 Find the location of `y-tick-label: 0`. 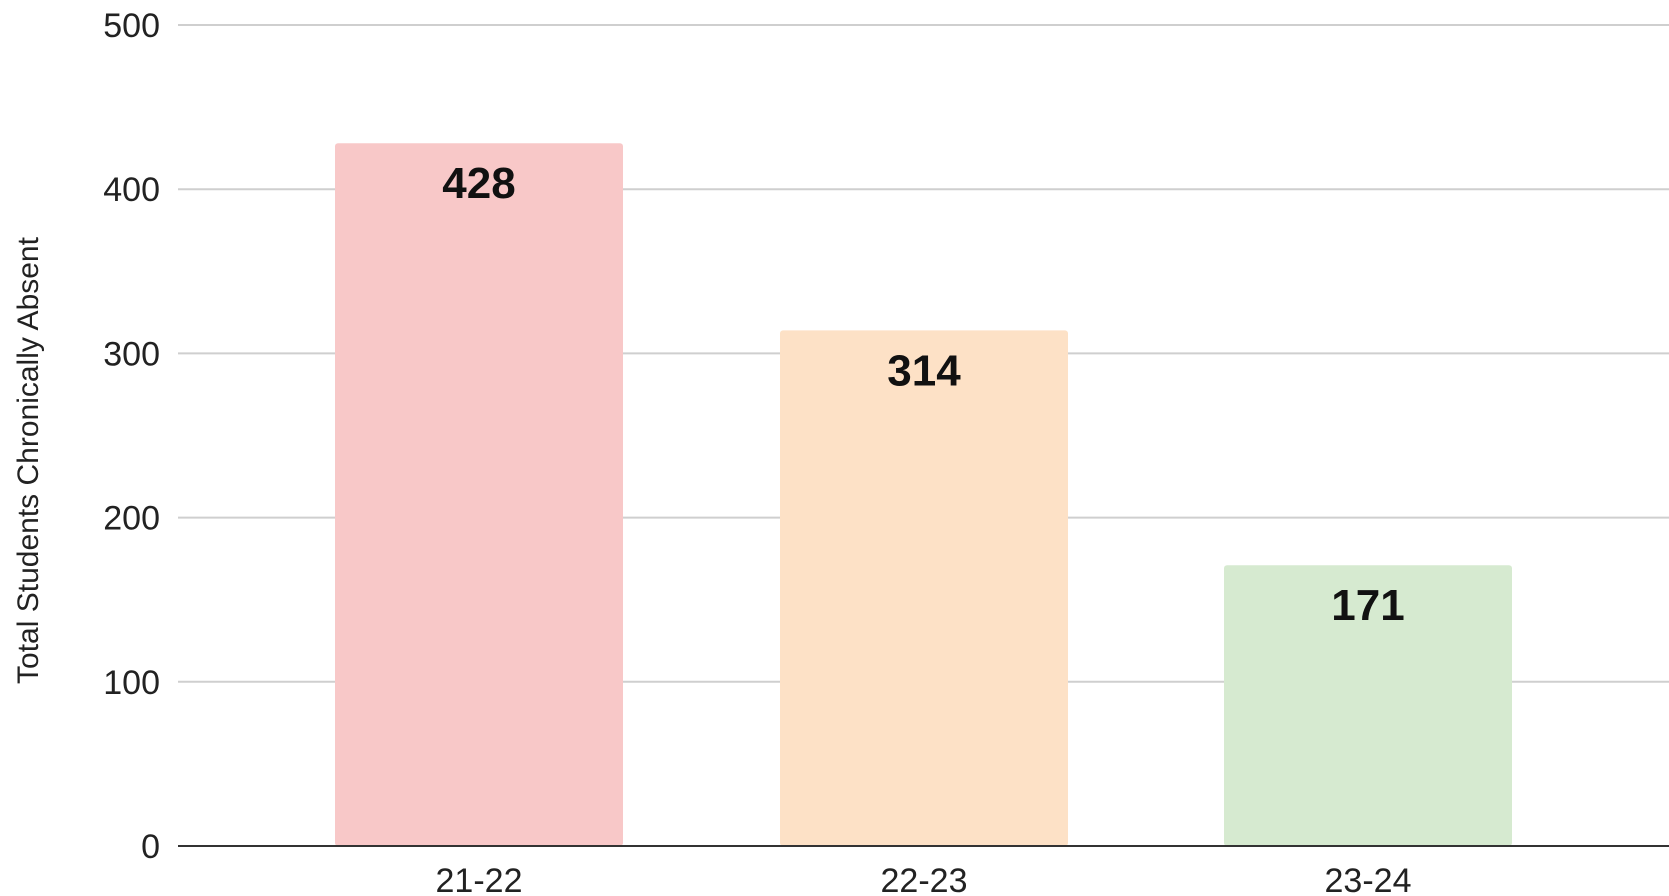

y-tick-label: 0 is located at coordinates (150, 847).